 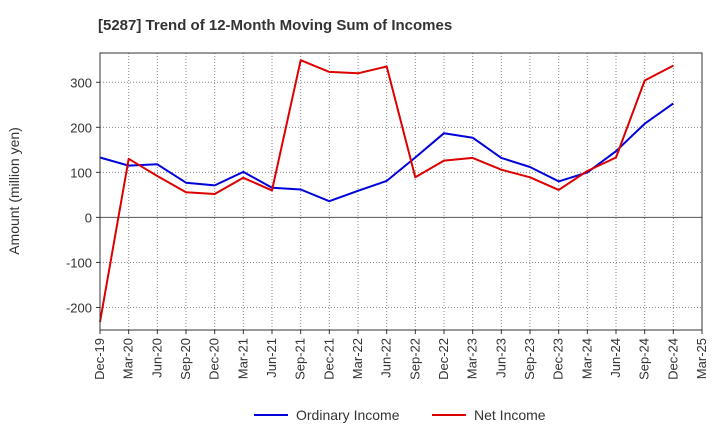 What do you see at coordinates (472, 358) in the screenshot?
I see `x-tick-label: Mar-23` at bounding box center [472, 358].